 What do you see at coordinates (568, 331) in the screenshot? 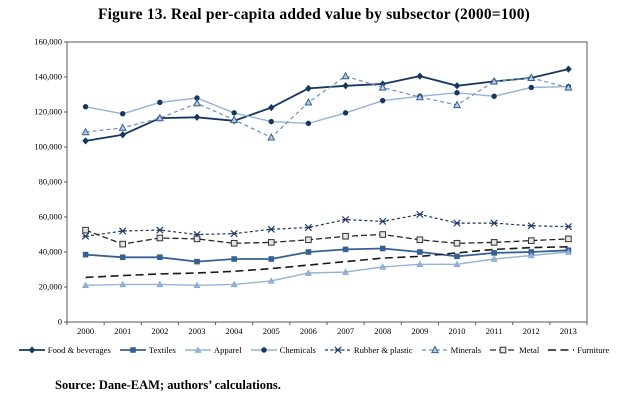
I see `x-axis-label: 2013` at bounding box center [568, 331].